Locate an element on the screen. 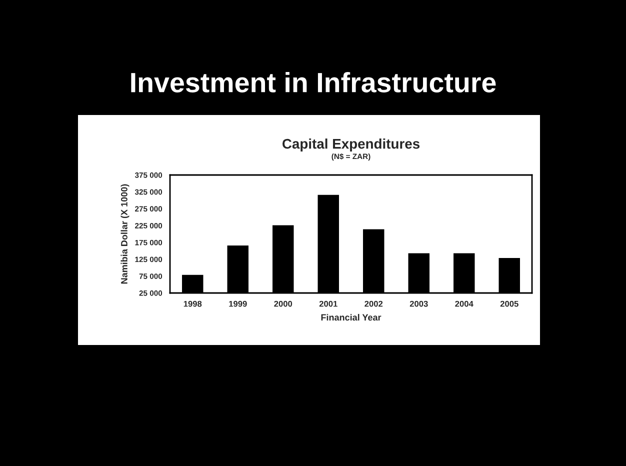 This screenshot has height=466, width=626. x-tick-label: 2000 is located at coordinates (283, 303).